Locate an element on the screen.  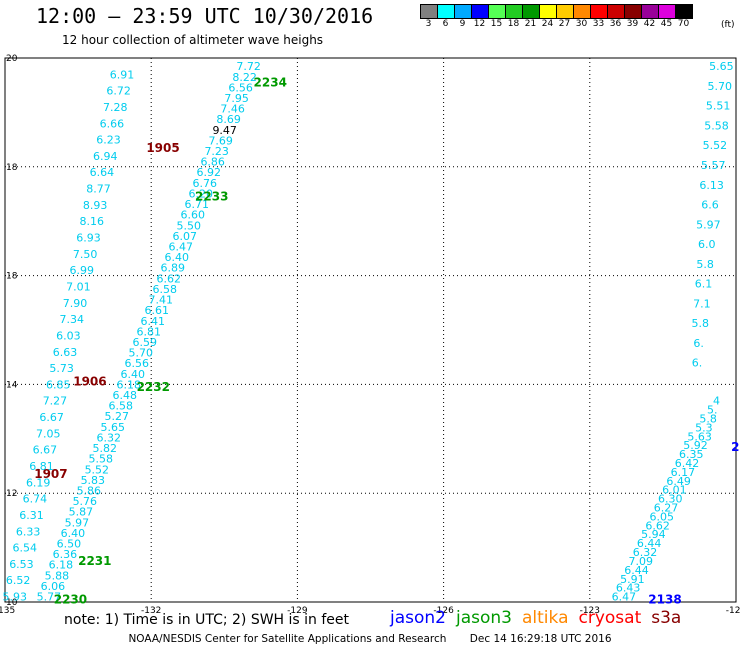
data-value-label: 6.19 is located at coordinates (38, 482).